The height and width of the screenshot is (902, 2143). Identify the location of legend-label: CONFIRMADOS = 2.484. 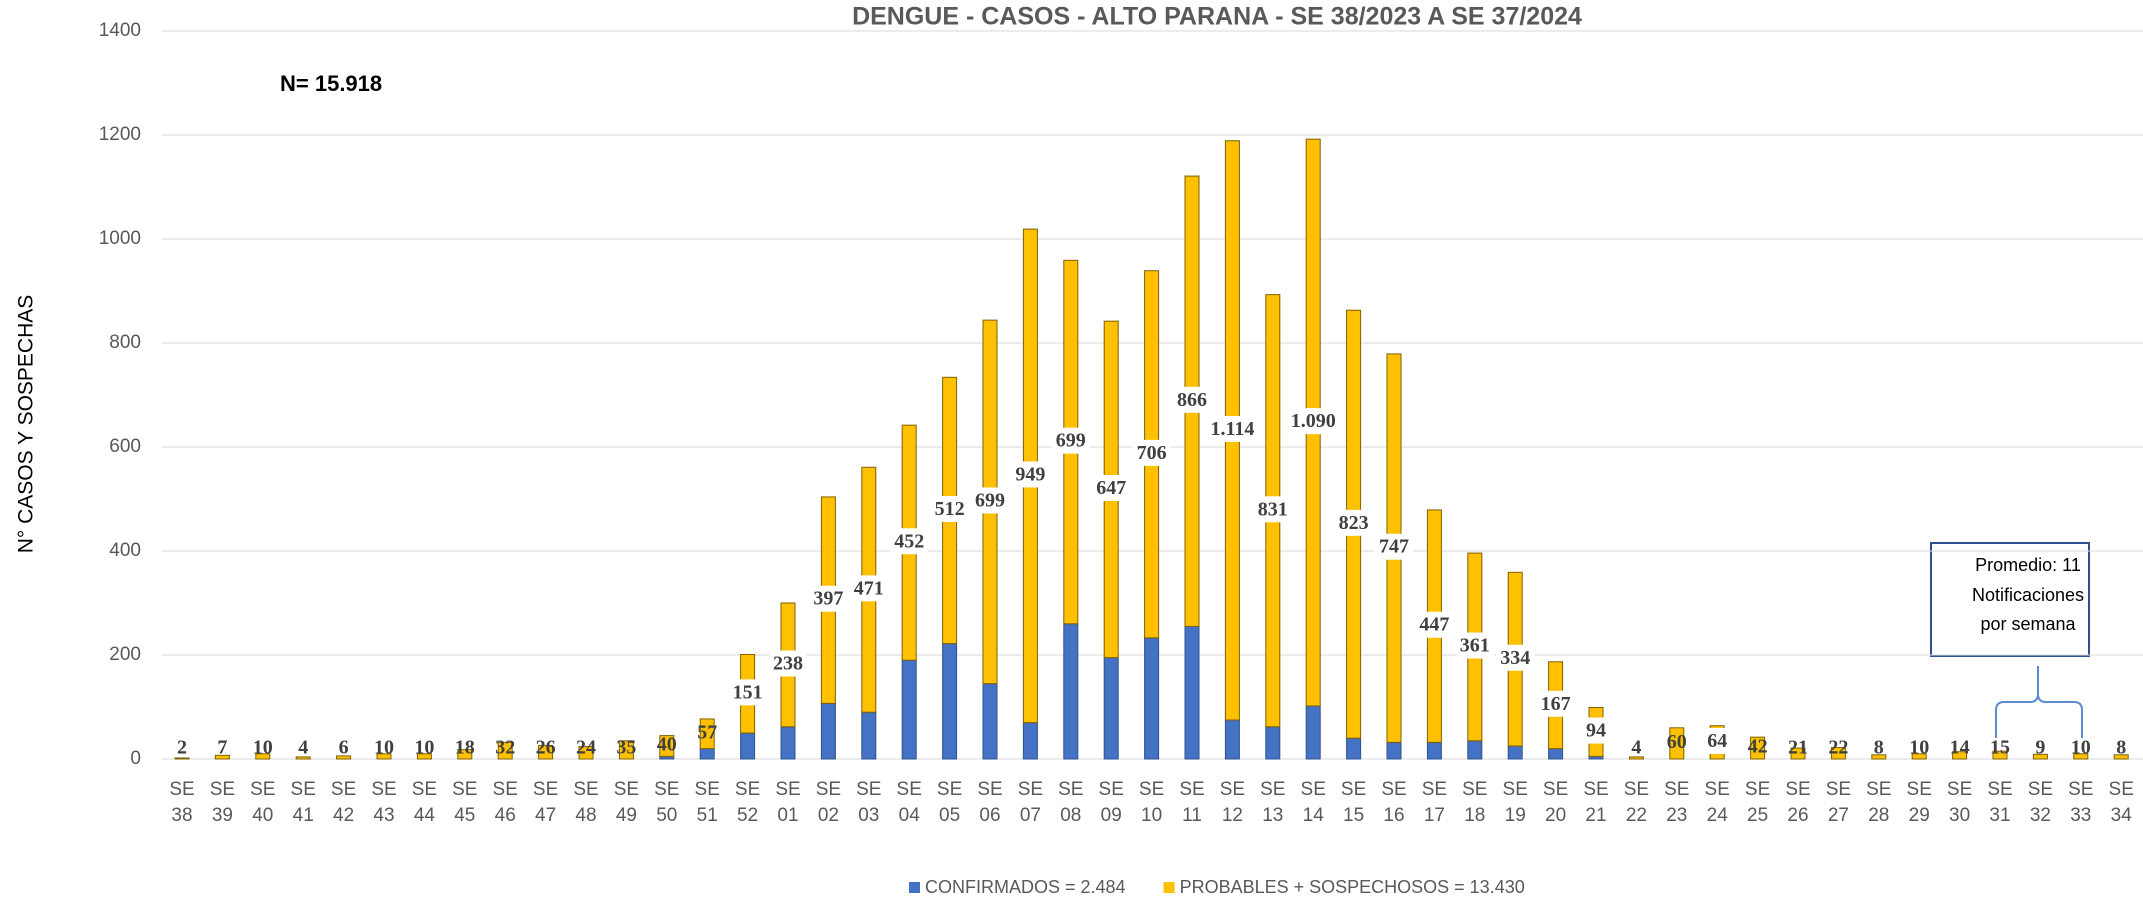
(1025, 887).